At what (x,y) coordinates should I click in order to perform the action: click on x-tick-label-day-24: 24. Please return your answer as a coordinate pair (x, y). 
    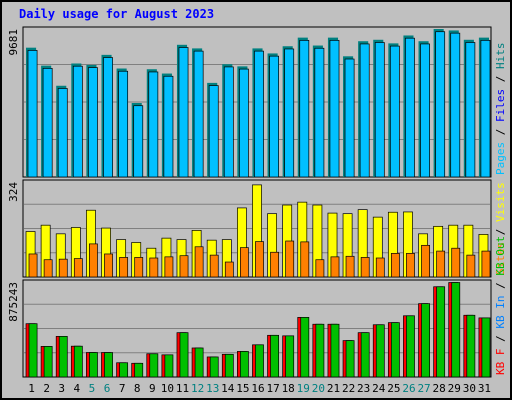
    Looking at the image, I should click on (379, 388).